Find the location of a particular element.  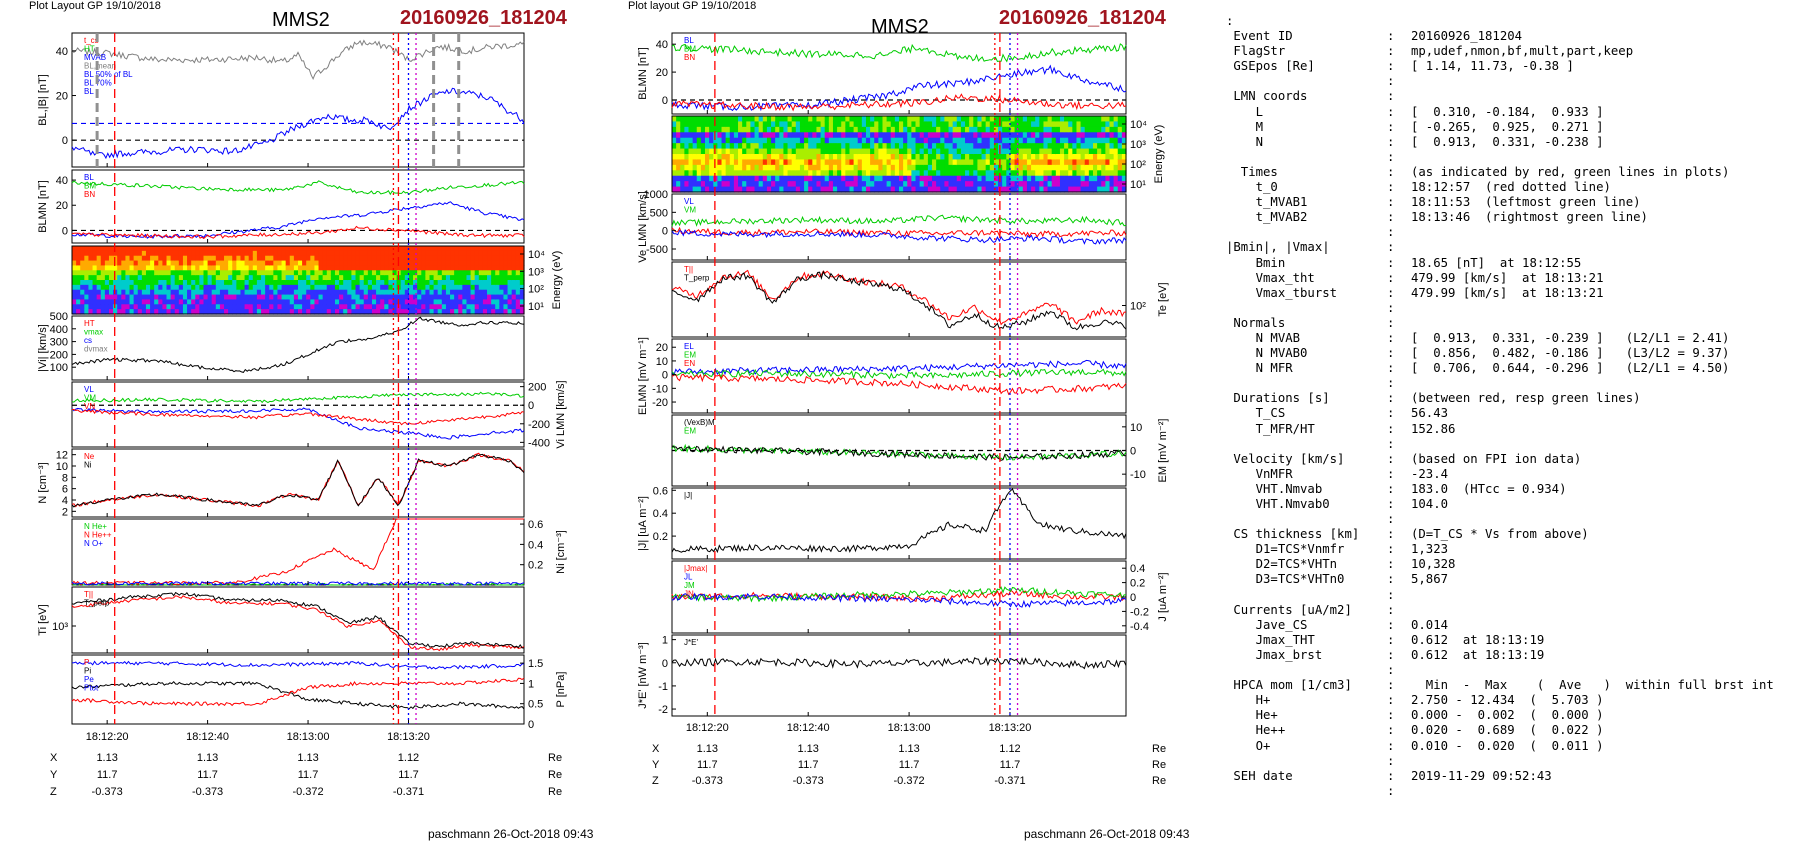

series-line is located at coordinates (899, 452).